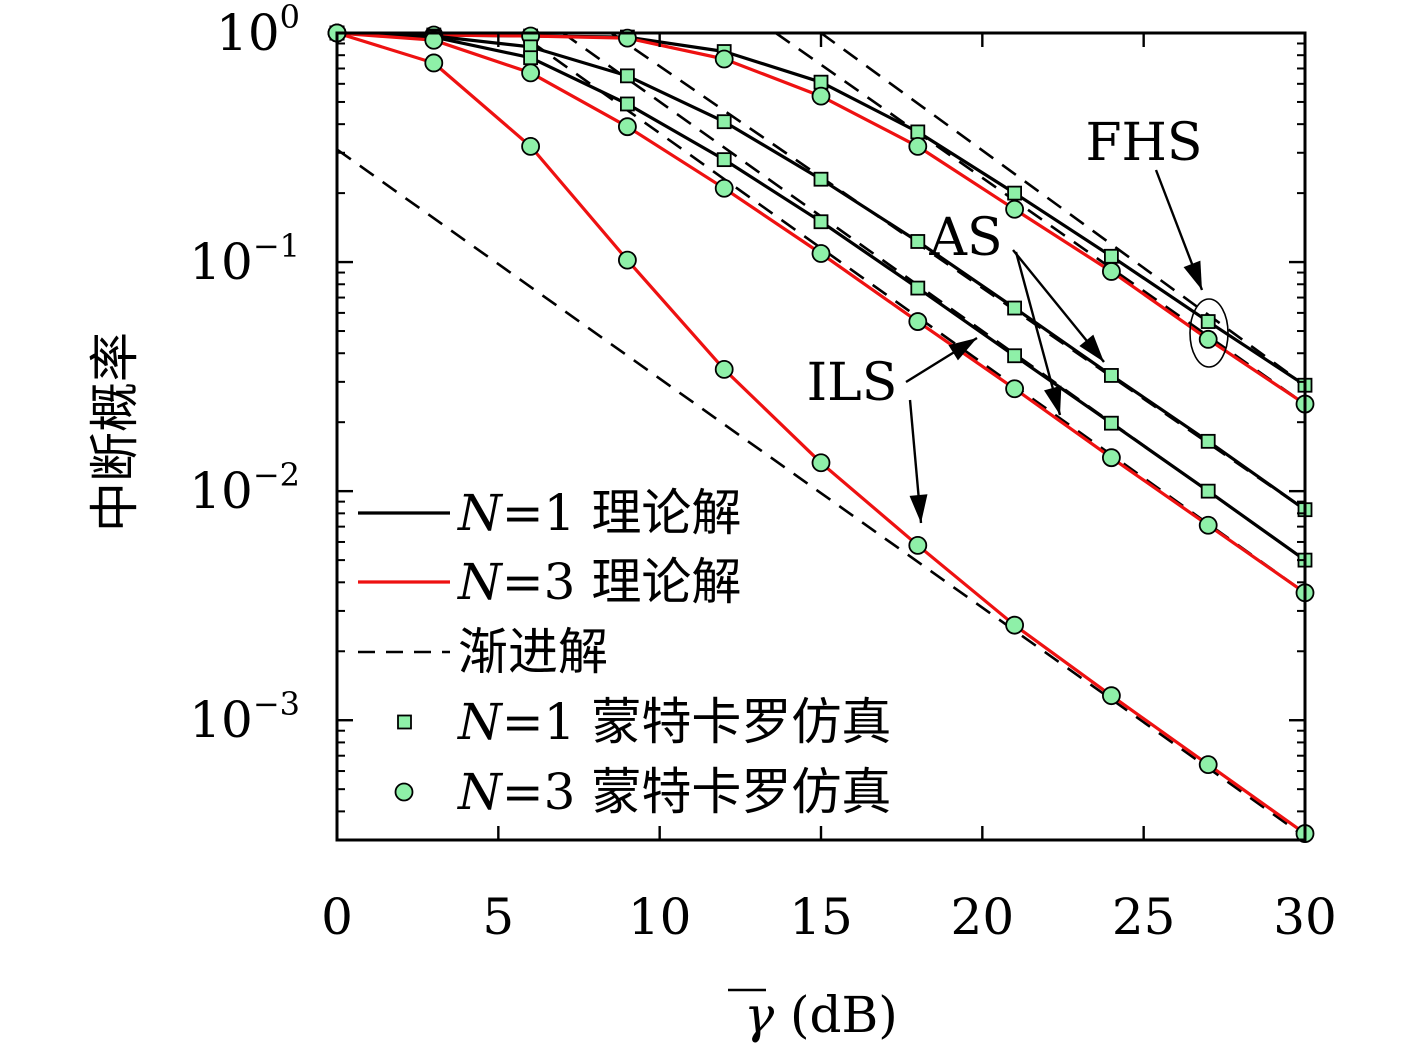 The height and width of the screenshot is (1058, 1417). I want to click on annotations: FHS AS ILS, so click(1018, 318).